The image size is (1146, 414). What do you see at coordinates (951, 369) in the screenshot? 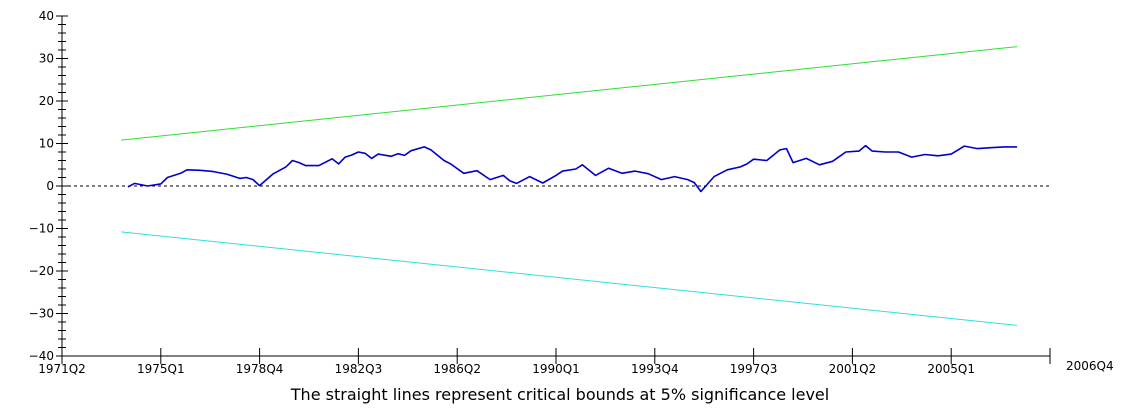
I see `x-tick-label: 2005Q1` at bounding box center [951, 369].